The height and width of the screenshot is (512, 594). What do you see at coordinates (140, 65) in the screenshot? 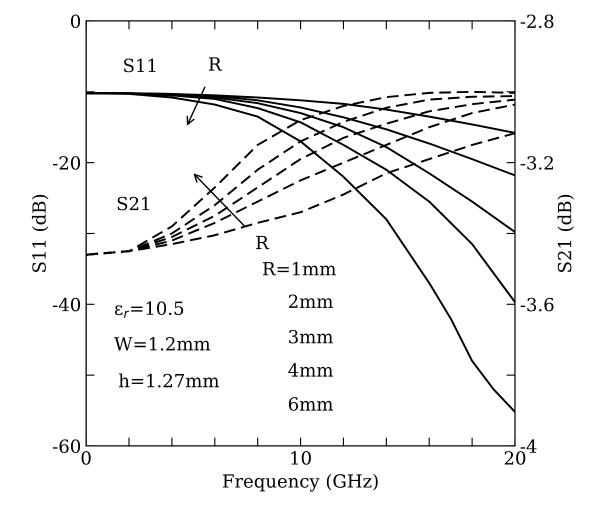
I see `annotation: S11` at bounding box center [140, 65].